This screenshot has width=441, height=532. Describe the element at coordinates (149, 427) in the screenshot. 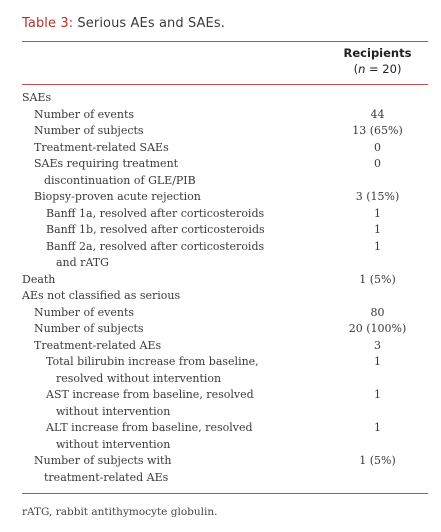

I see `row-label: ALT increase from baseline, resolved` at that location.